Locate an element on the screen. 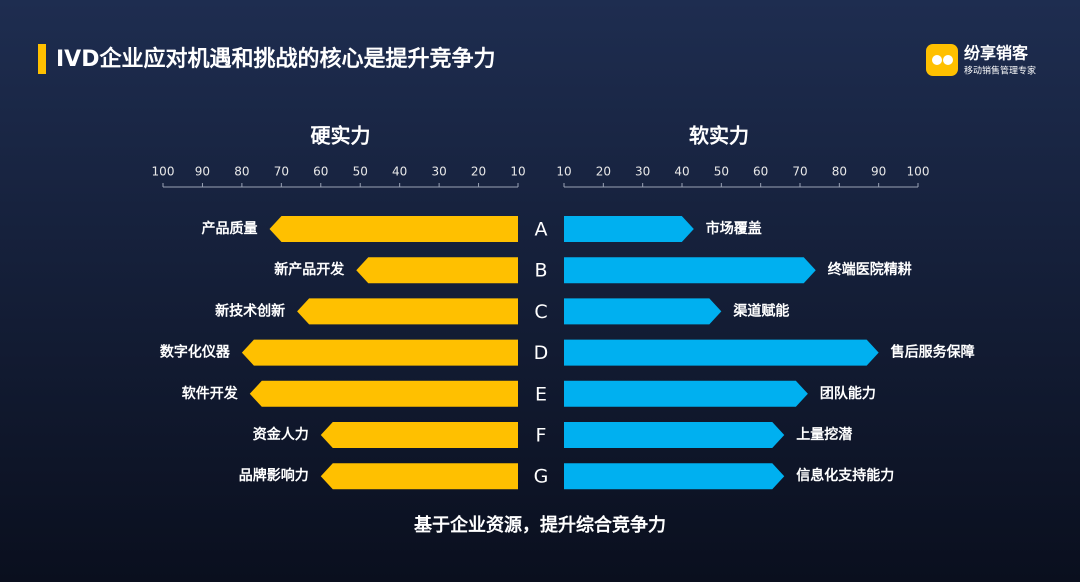 The height and width of the screenshot is (582, 1080). row-letter: A is located at coordinates (541, 230).